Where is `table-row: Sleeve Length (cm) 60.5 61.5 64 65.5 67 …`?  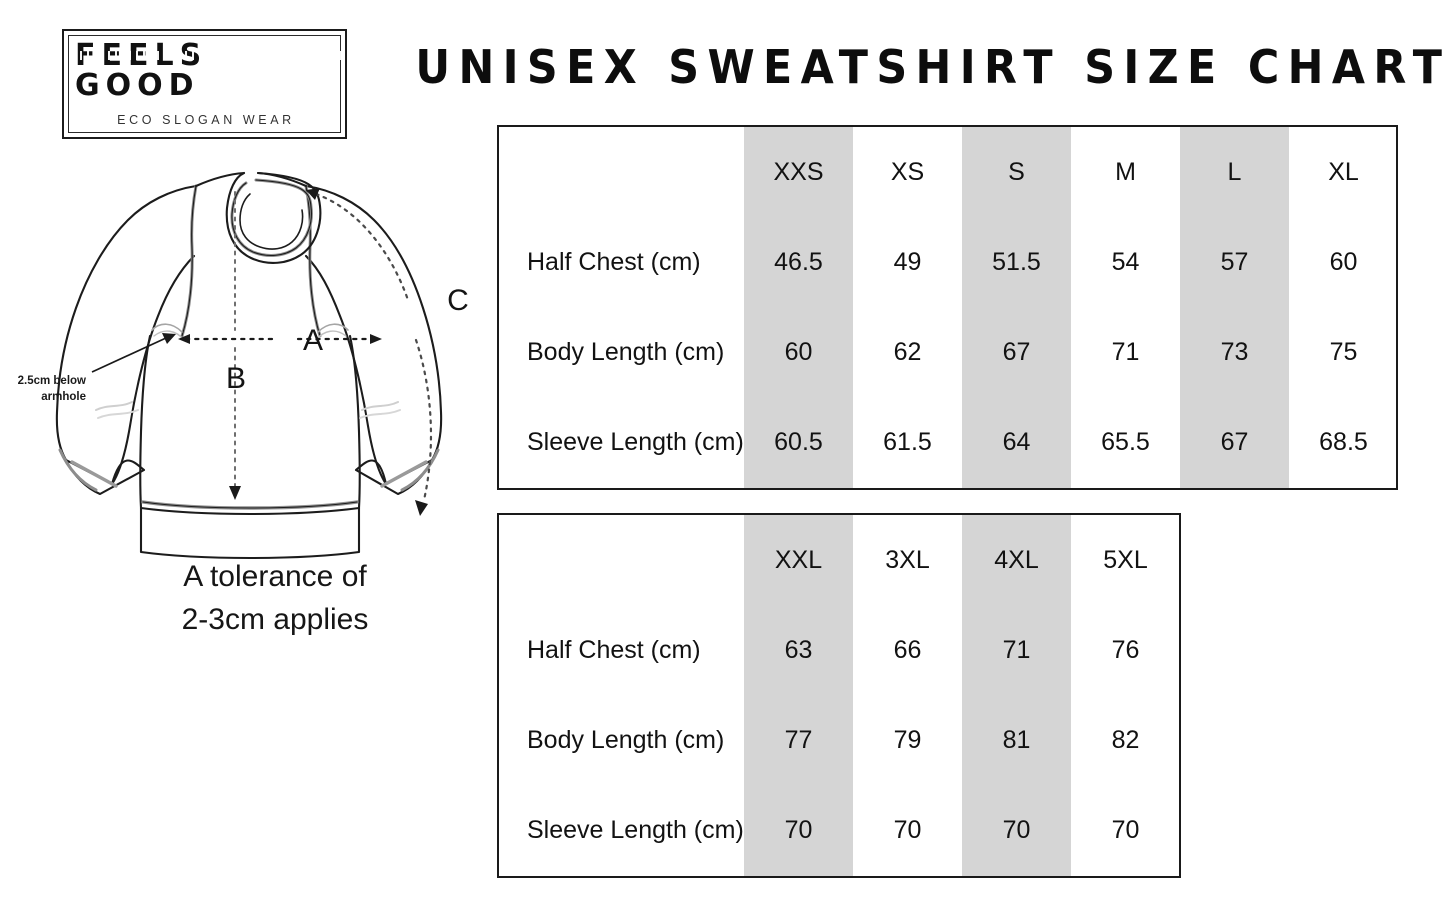 table-row: Sleeve Length (cm) 60.5 61.5 64 65.5 67 … is located at coordinates (948, 443).